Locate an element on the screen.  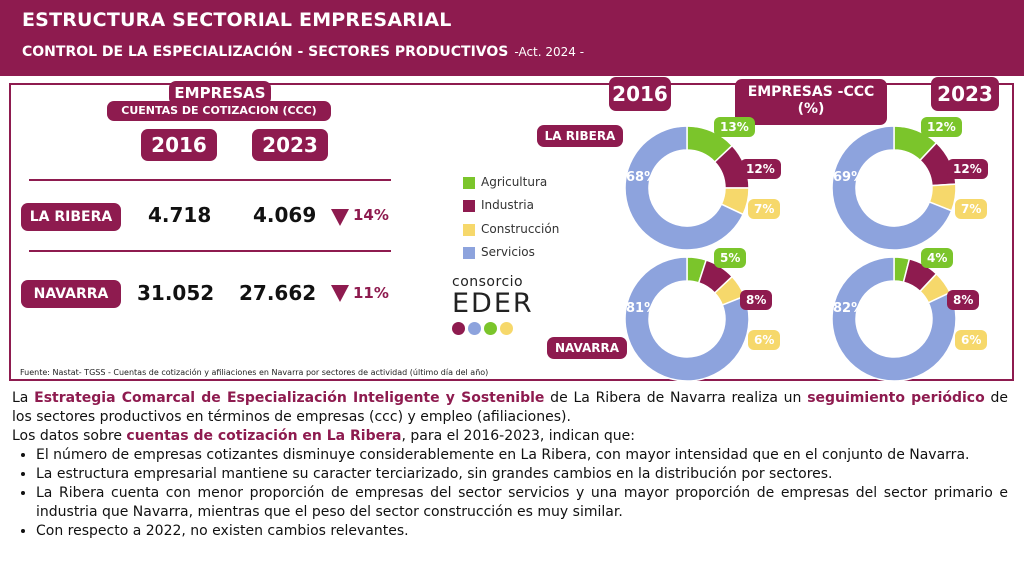
industria-swatch is located at coordinates (469, 205).